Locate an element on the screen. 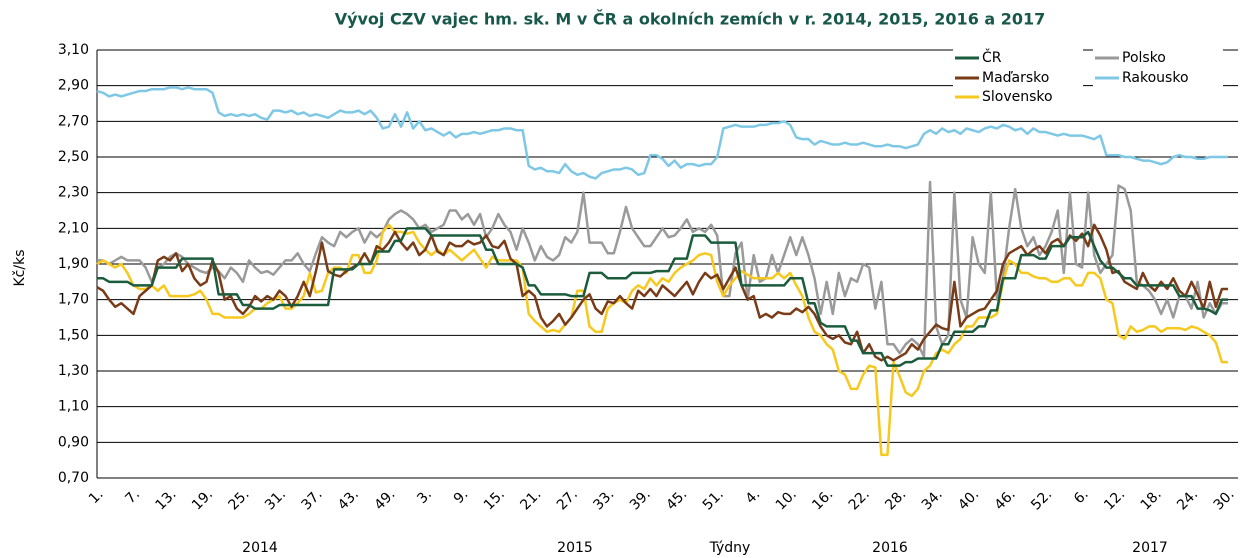 The height and width of the screenshot is (558, 1240). x-tick-label: 6. is located at coordinates (1081, 496).